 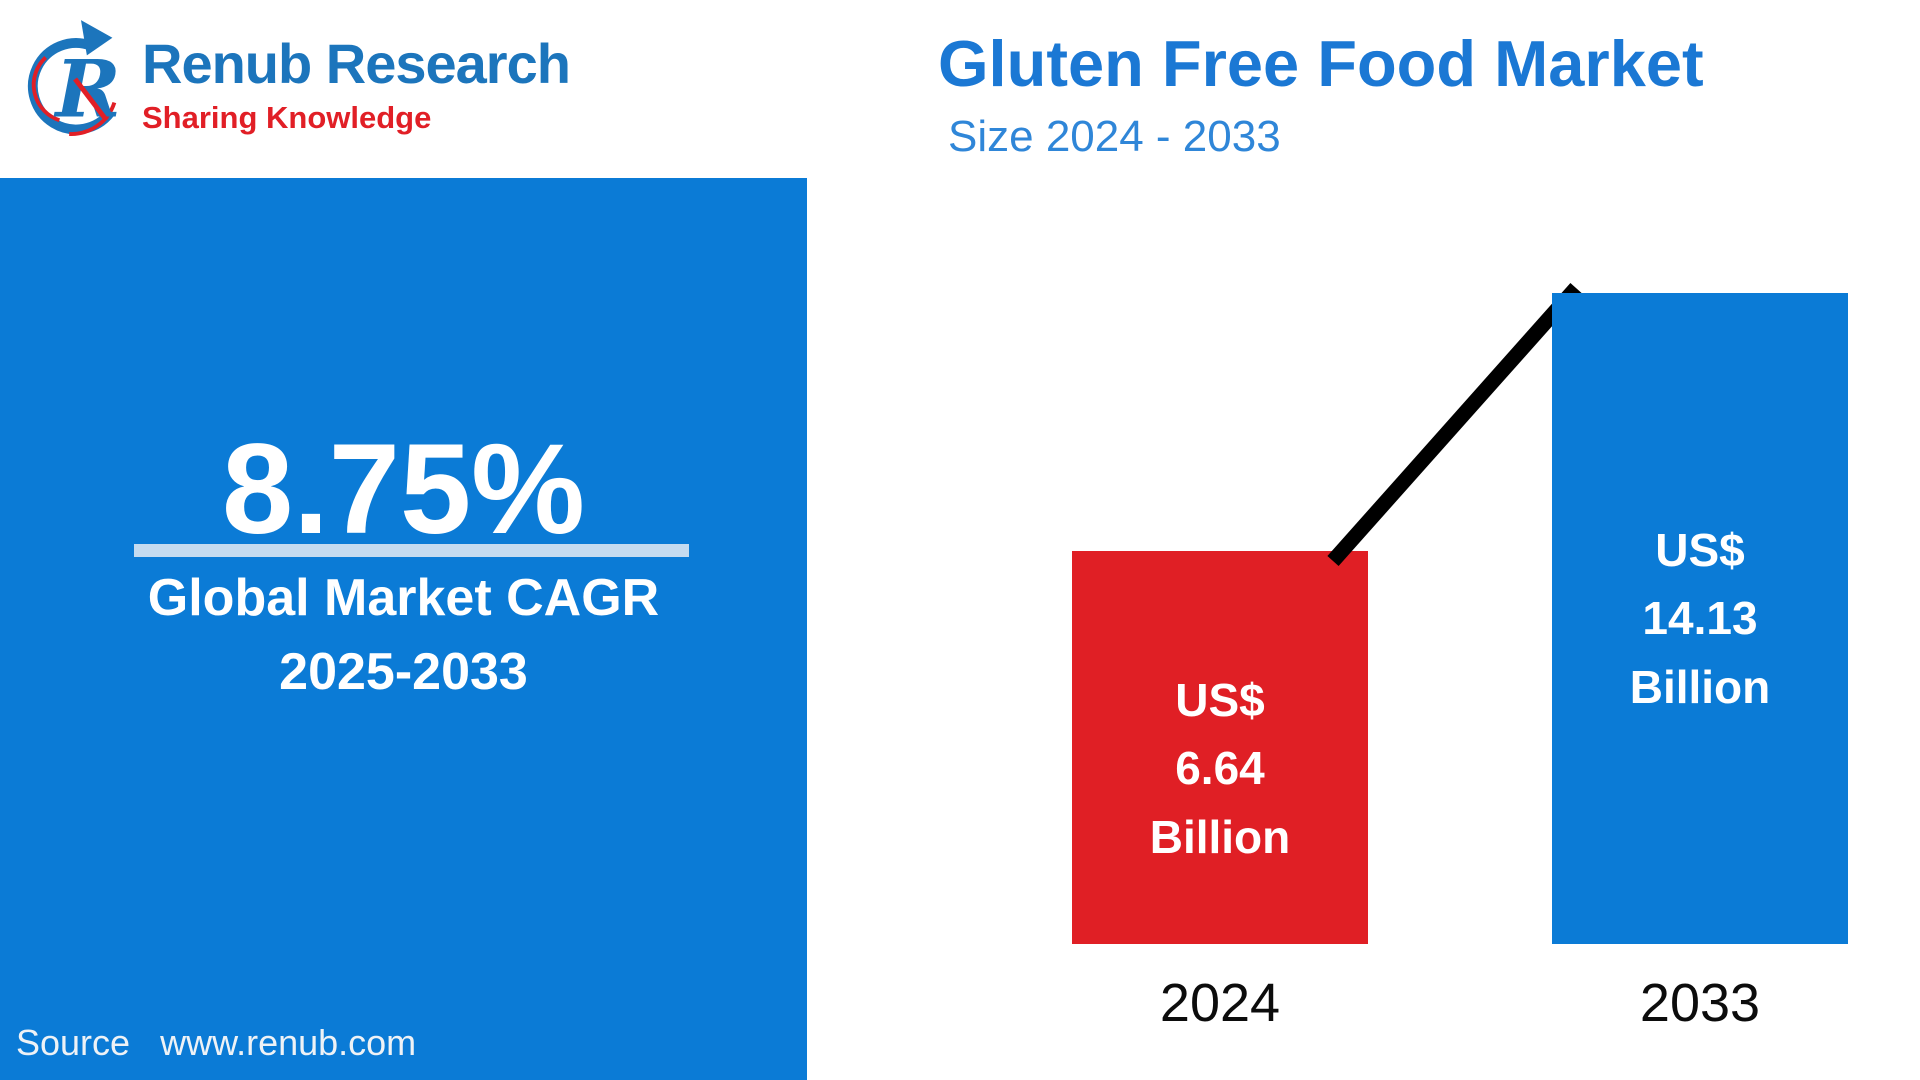 I want to click on bar-2033-value-label: US$ 14.13 Billion, so click(x=1700, y=618).